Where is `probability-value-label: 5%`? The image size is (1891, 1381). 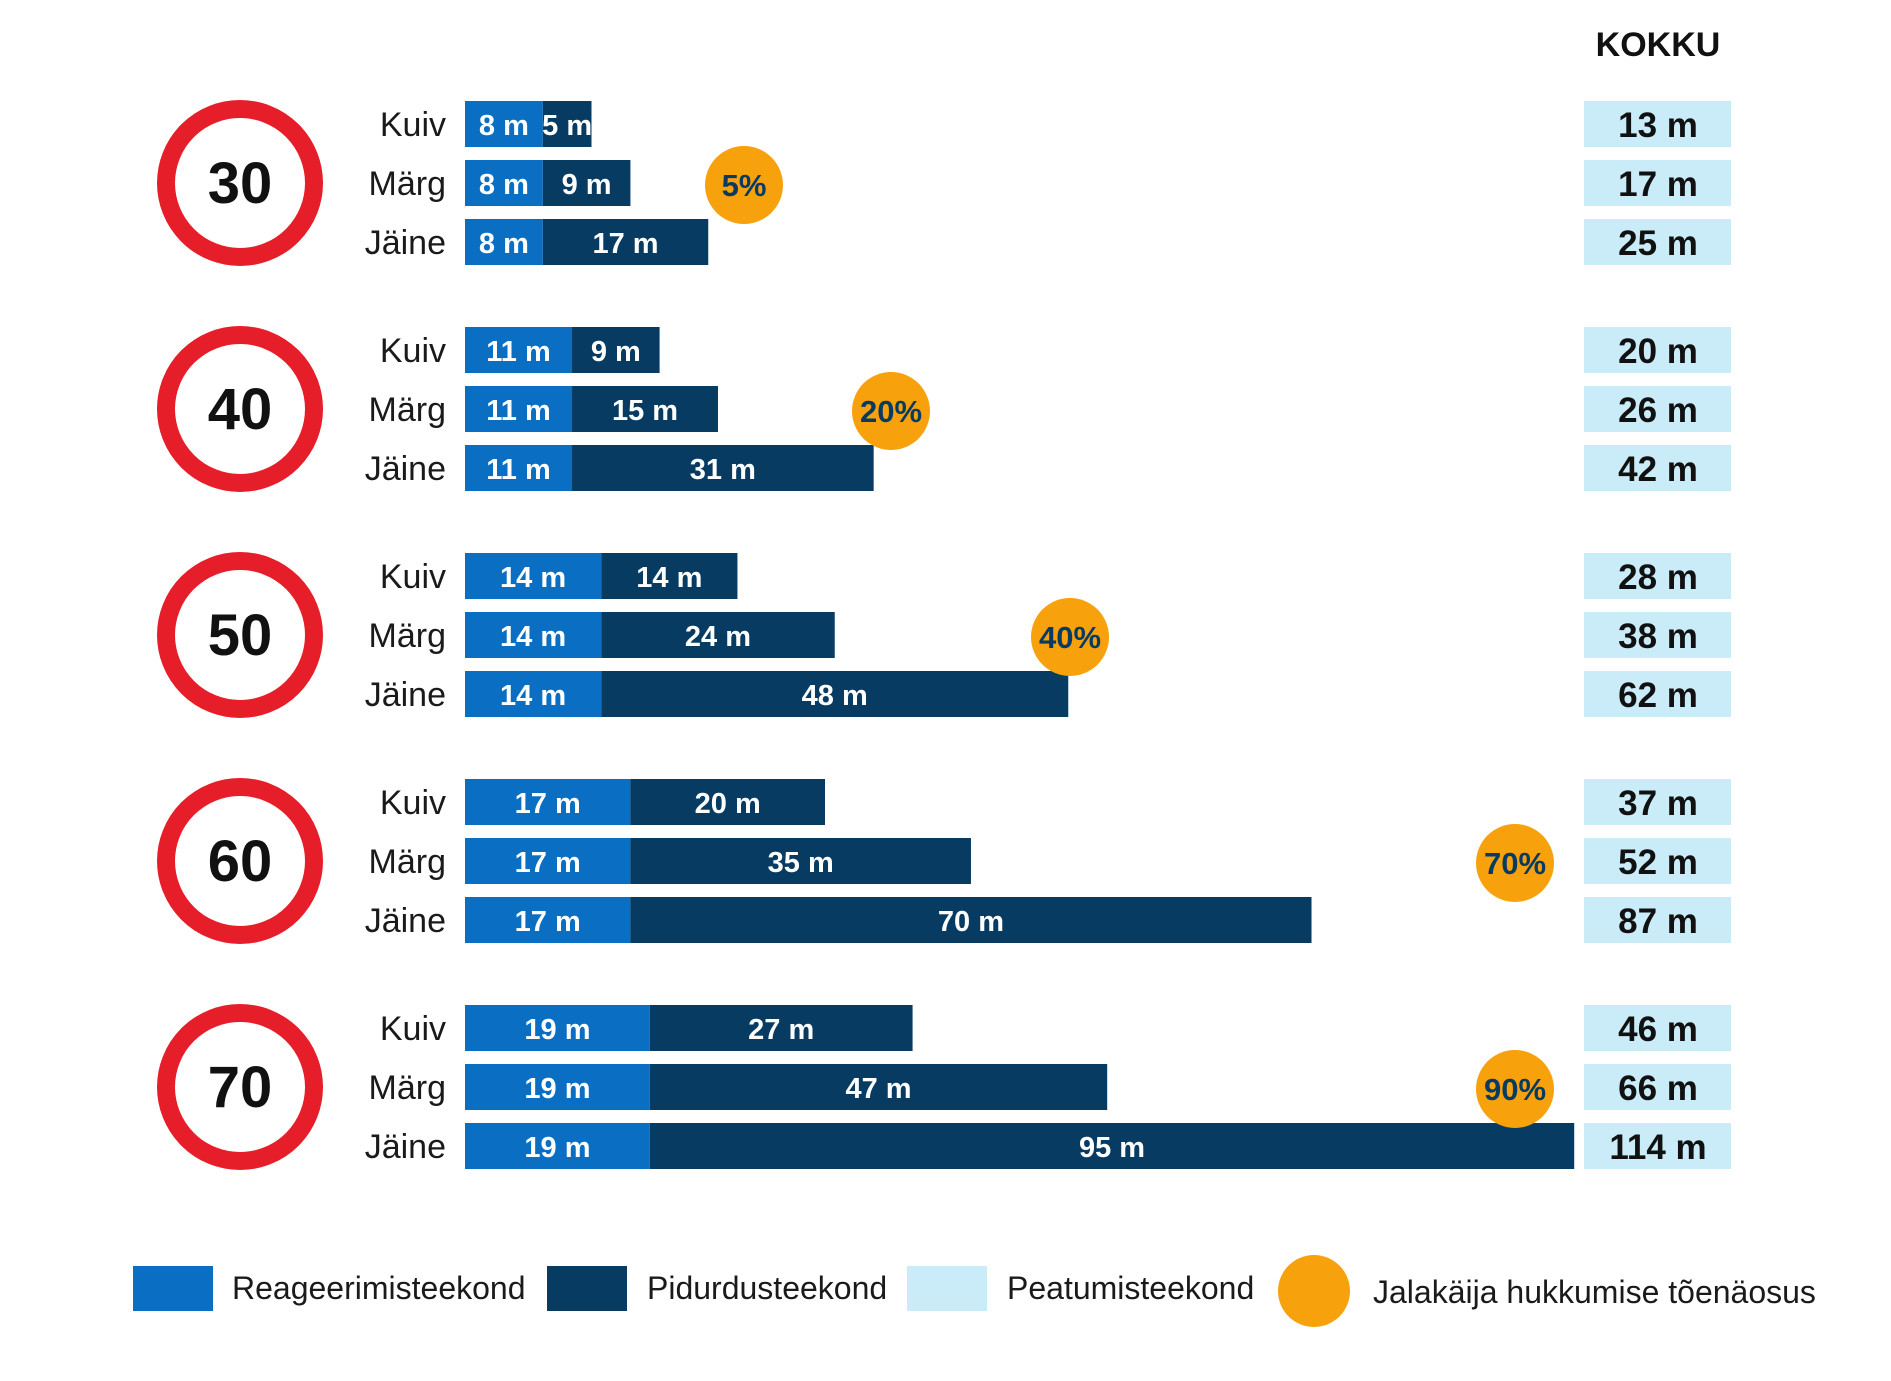 probability-value-label: 5% is located at coordinates (744, 185).